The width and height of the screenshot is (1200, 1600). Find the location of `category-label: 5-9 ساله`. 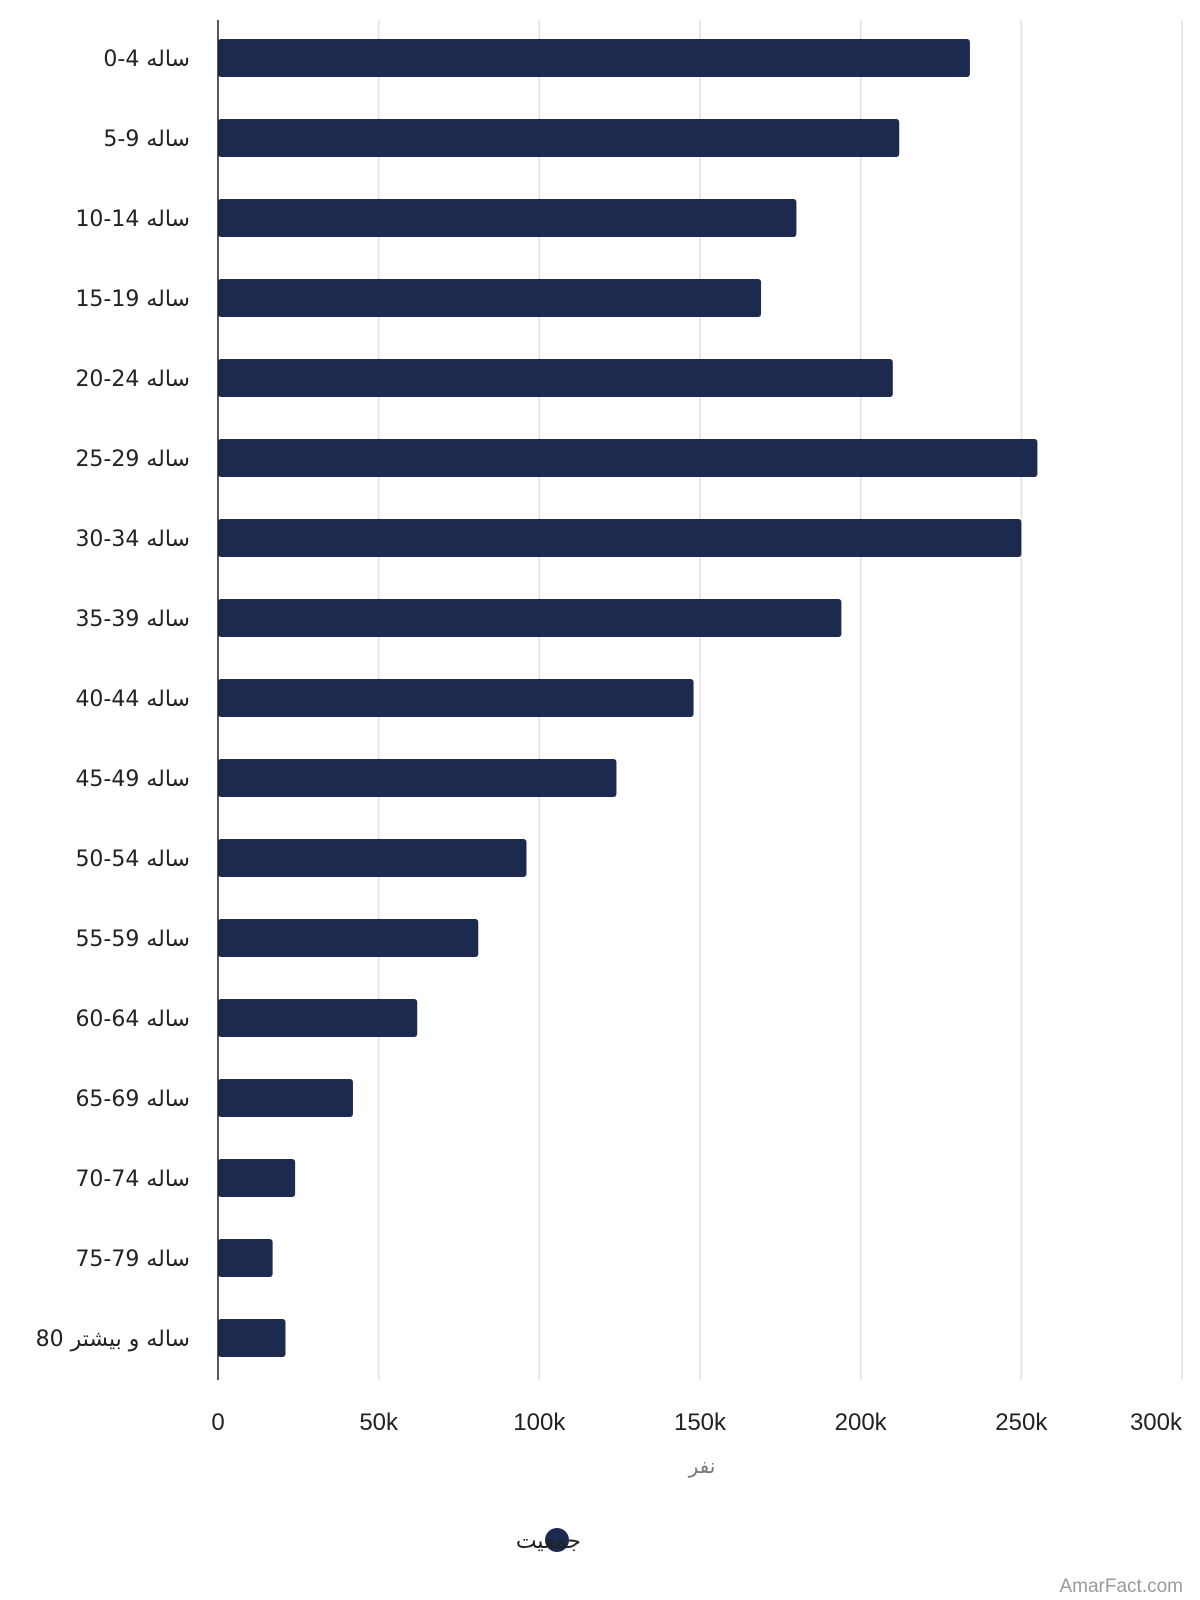

category-label: 5-9 ساله is located at coordinates (146, 139).